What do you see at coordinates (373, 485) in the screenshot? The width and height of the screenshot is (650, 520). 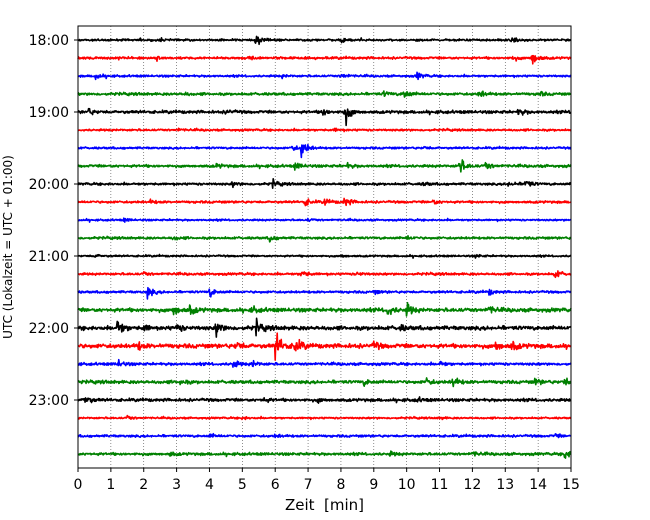 I see `x-tick-label: 9` at bounding box center [373, 485].